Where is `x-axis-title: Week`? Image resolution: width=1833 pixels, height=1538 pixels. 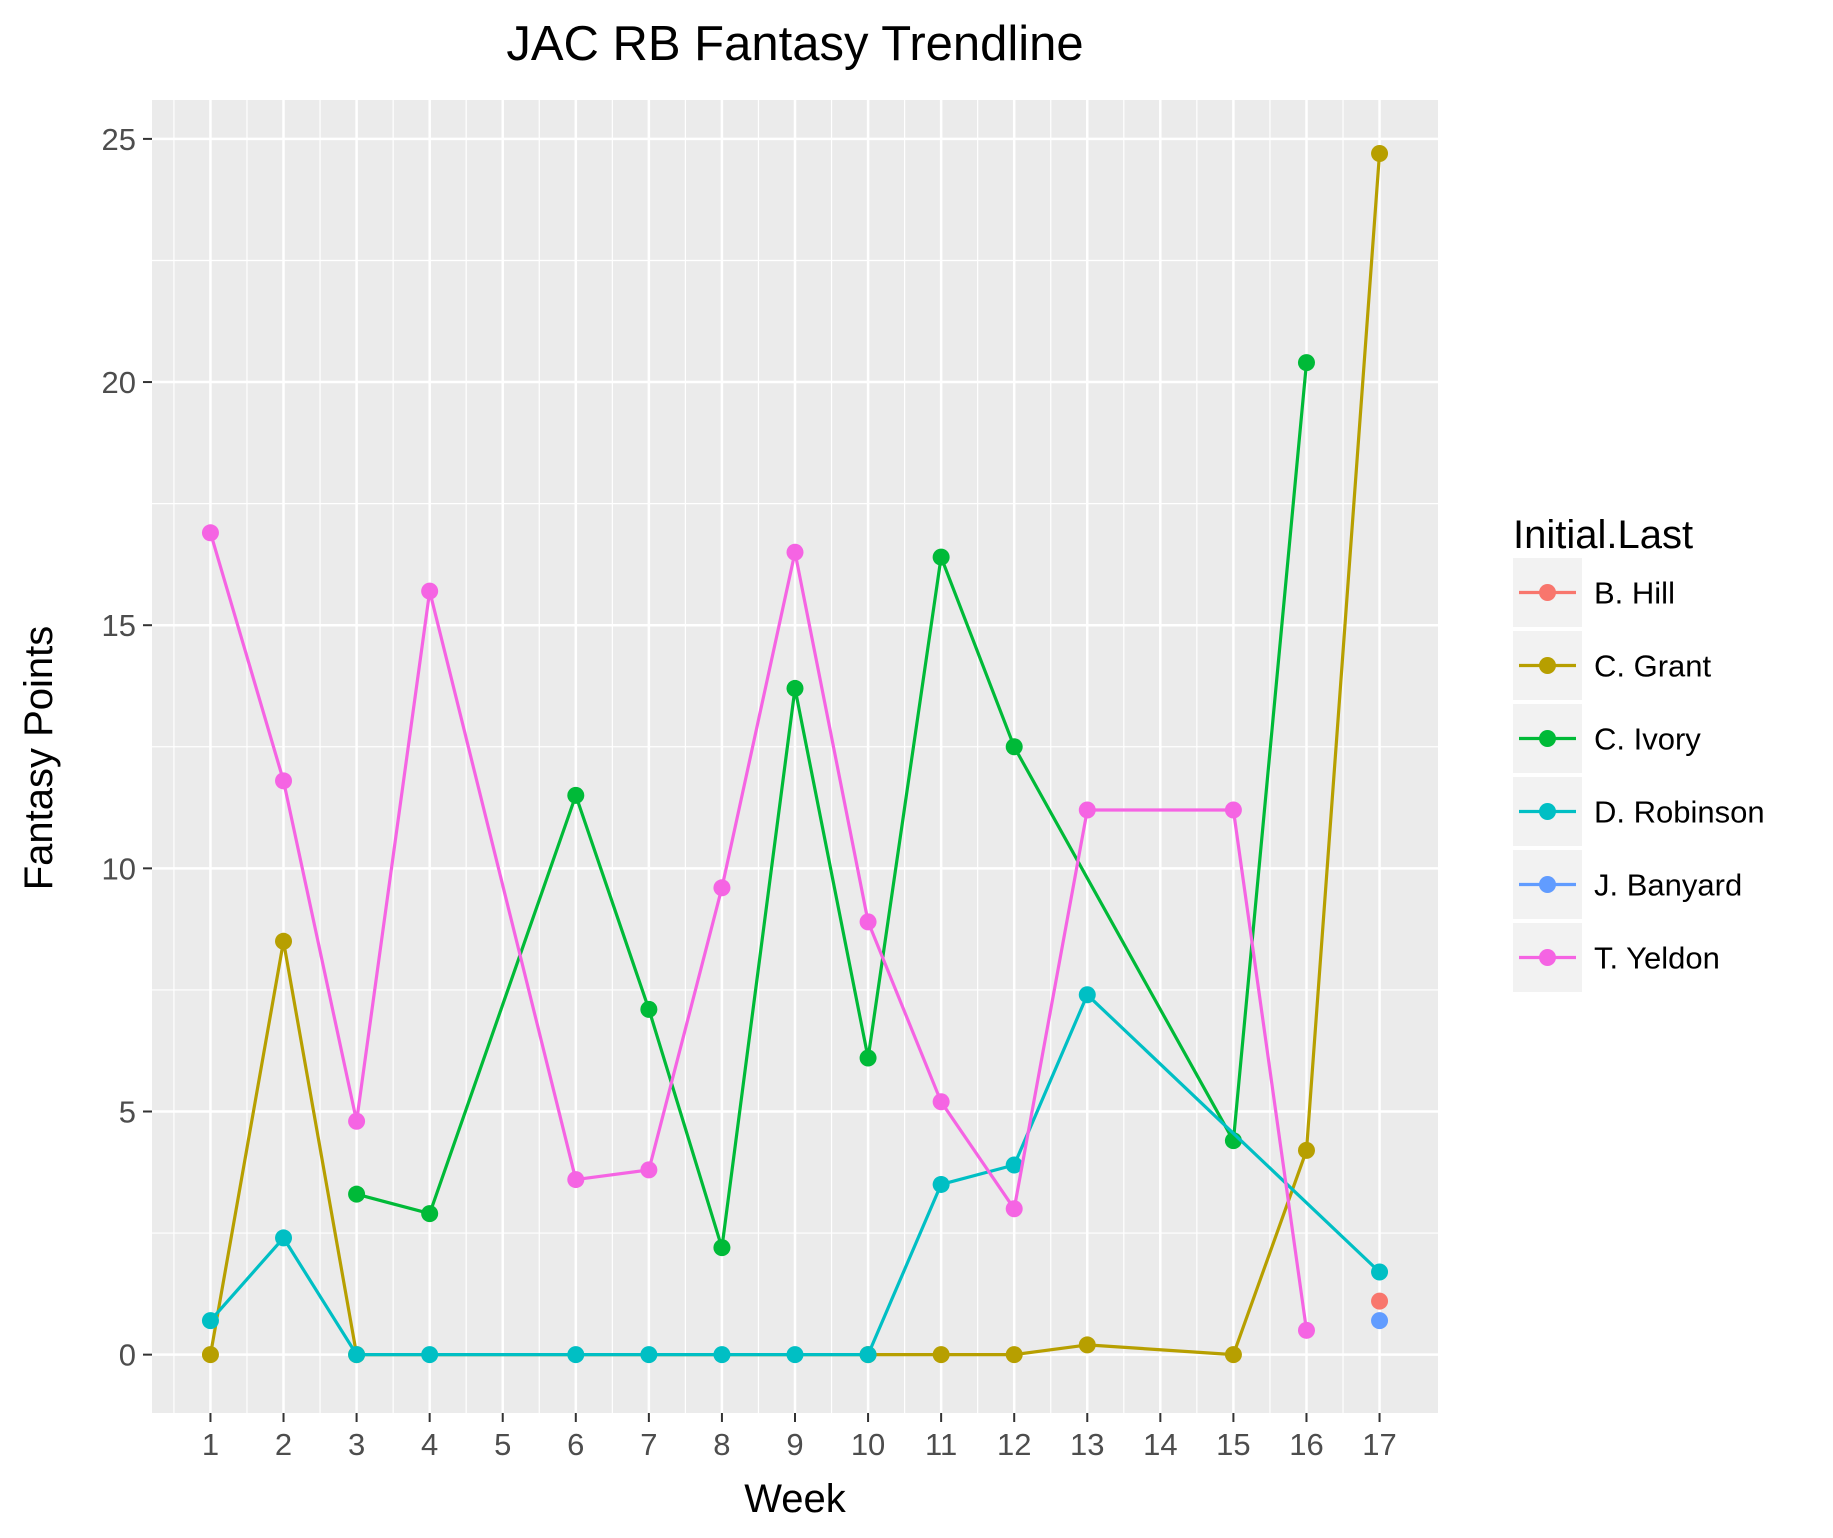
x-axis-title: Week is located at coordinates (795, 1499).